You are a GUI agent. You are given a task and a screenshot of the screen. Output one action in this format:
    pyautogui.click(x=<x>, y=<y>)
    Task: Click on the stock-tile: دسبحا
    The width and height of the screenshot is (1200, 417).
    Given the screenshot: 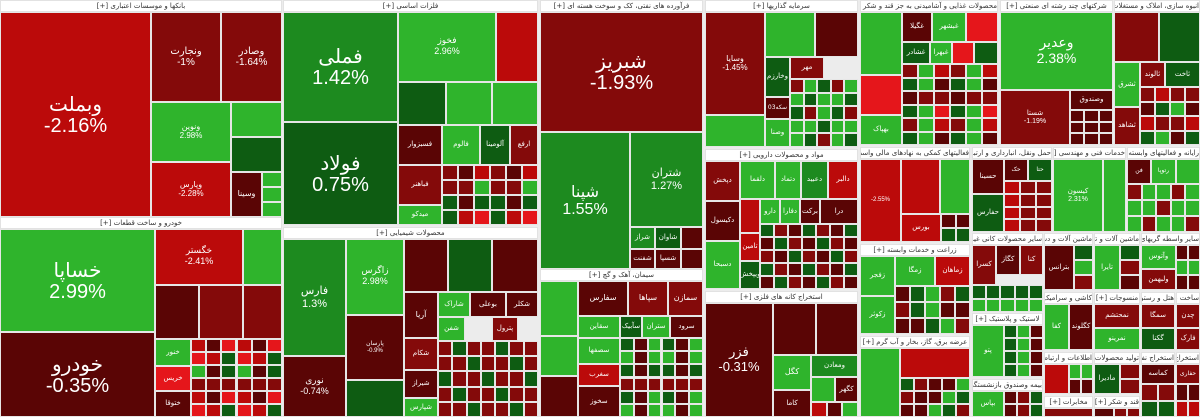 What is the action you would take?
    pyautogui.click(x=722, y=265)
    